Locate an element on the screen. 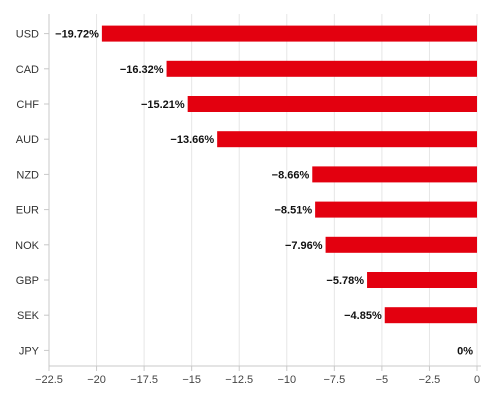 The width and height of the screenshot is (489, 405). bar-gbp is located at coordinates (422, 280).